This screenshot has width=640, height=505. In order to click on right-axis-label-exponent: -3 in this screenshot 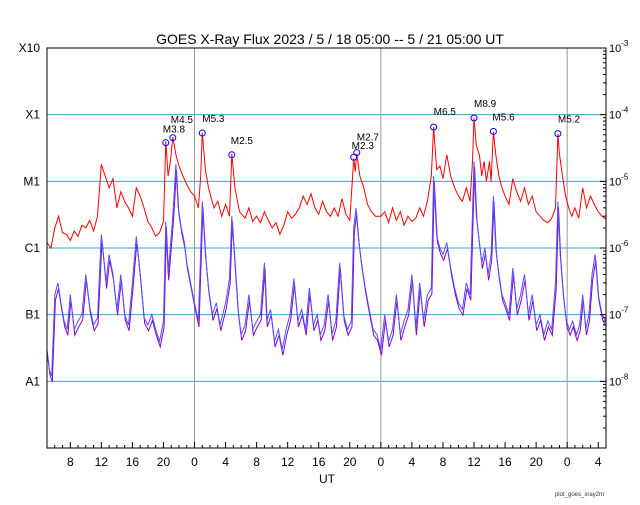, I will do `click(625, 43)`.